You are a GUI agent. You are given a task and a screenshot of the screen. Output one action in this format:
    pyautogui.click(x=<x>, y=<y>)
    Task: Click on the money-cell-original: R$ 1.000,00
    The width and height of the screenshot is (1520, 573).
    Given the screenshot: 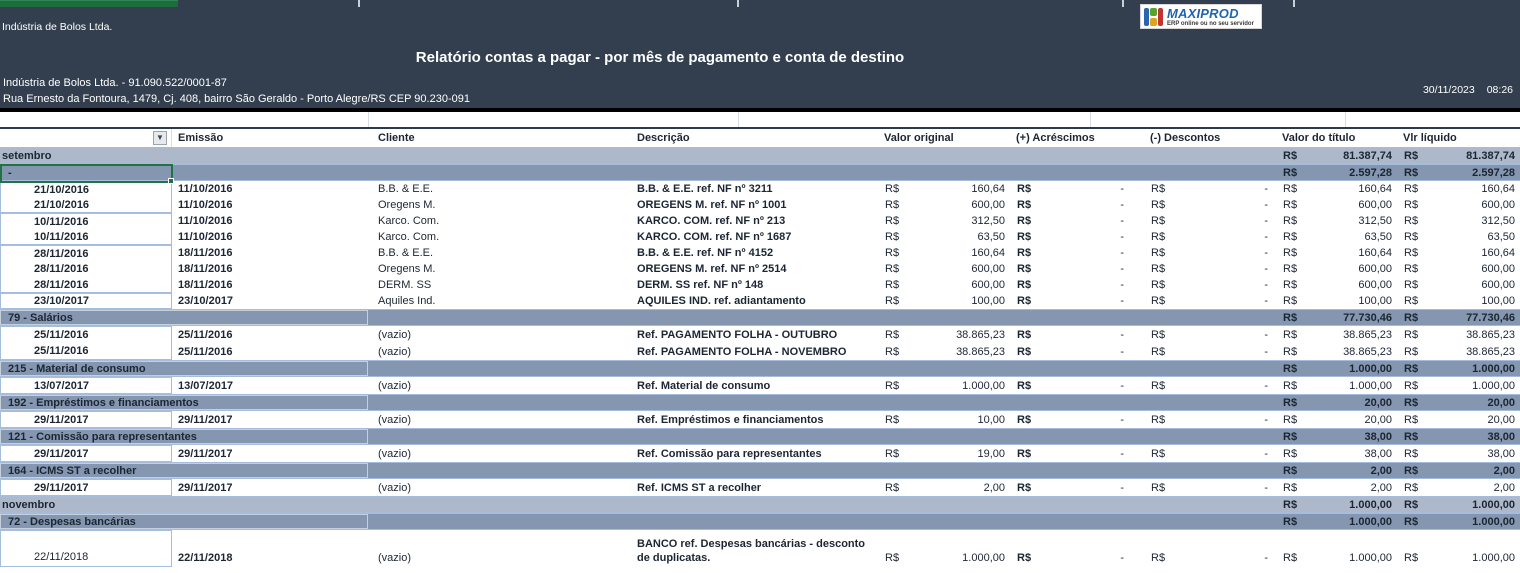 What is the action you would take?
    pyautogui.click(x=944, y=548)
    